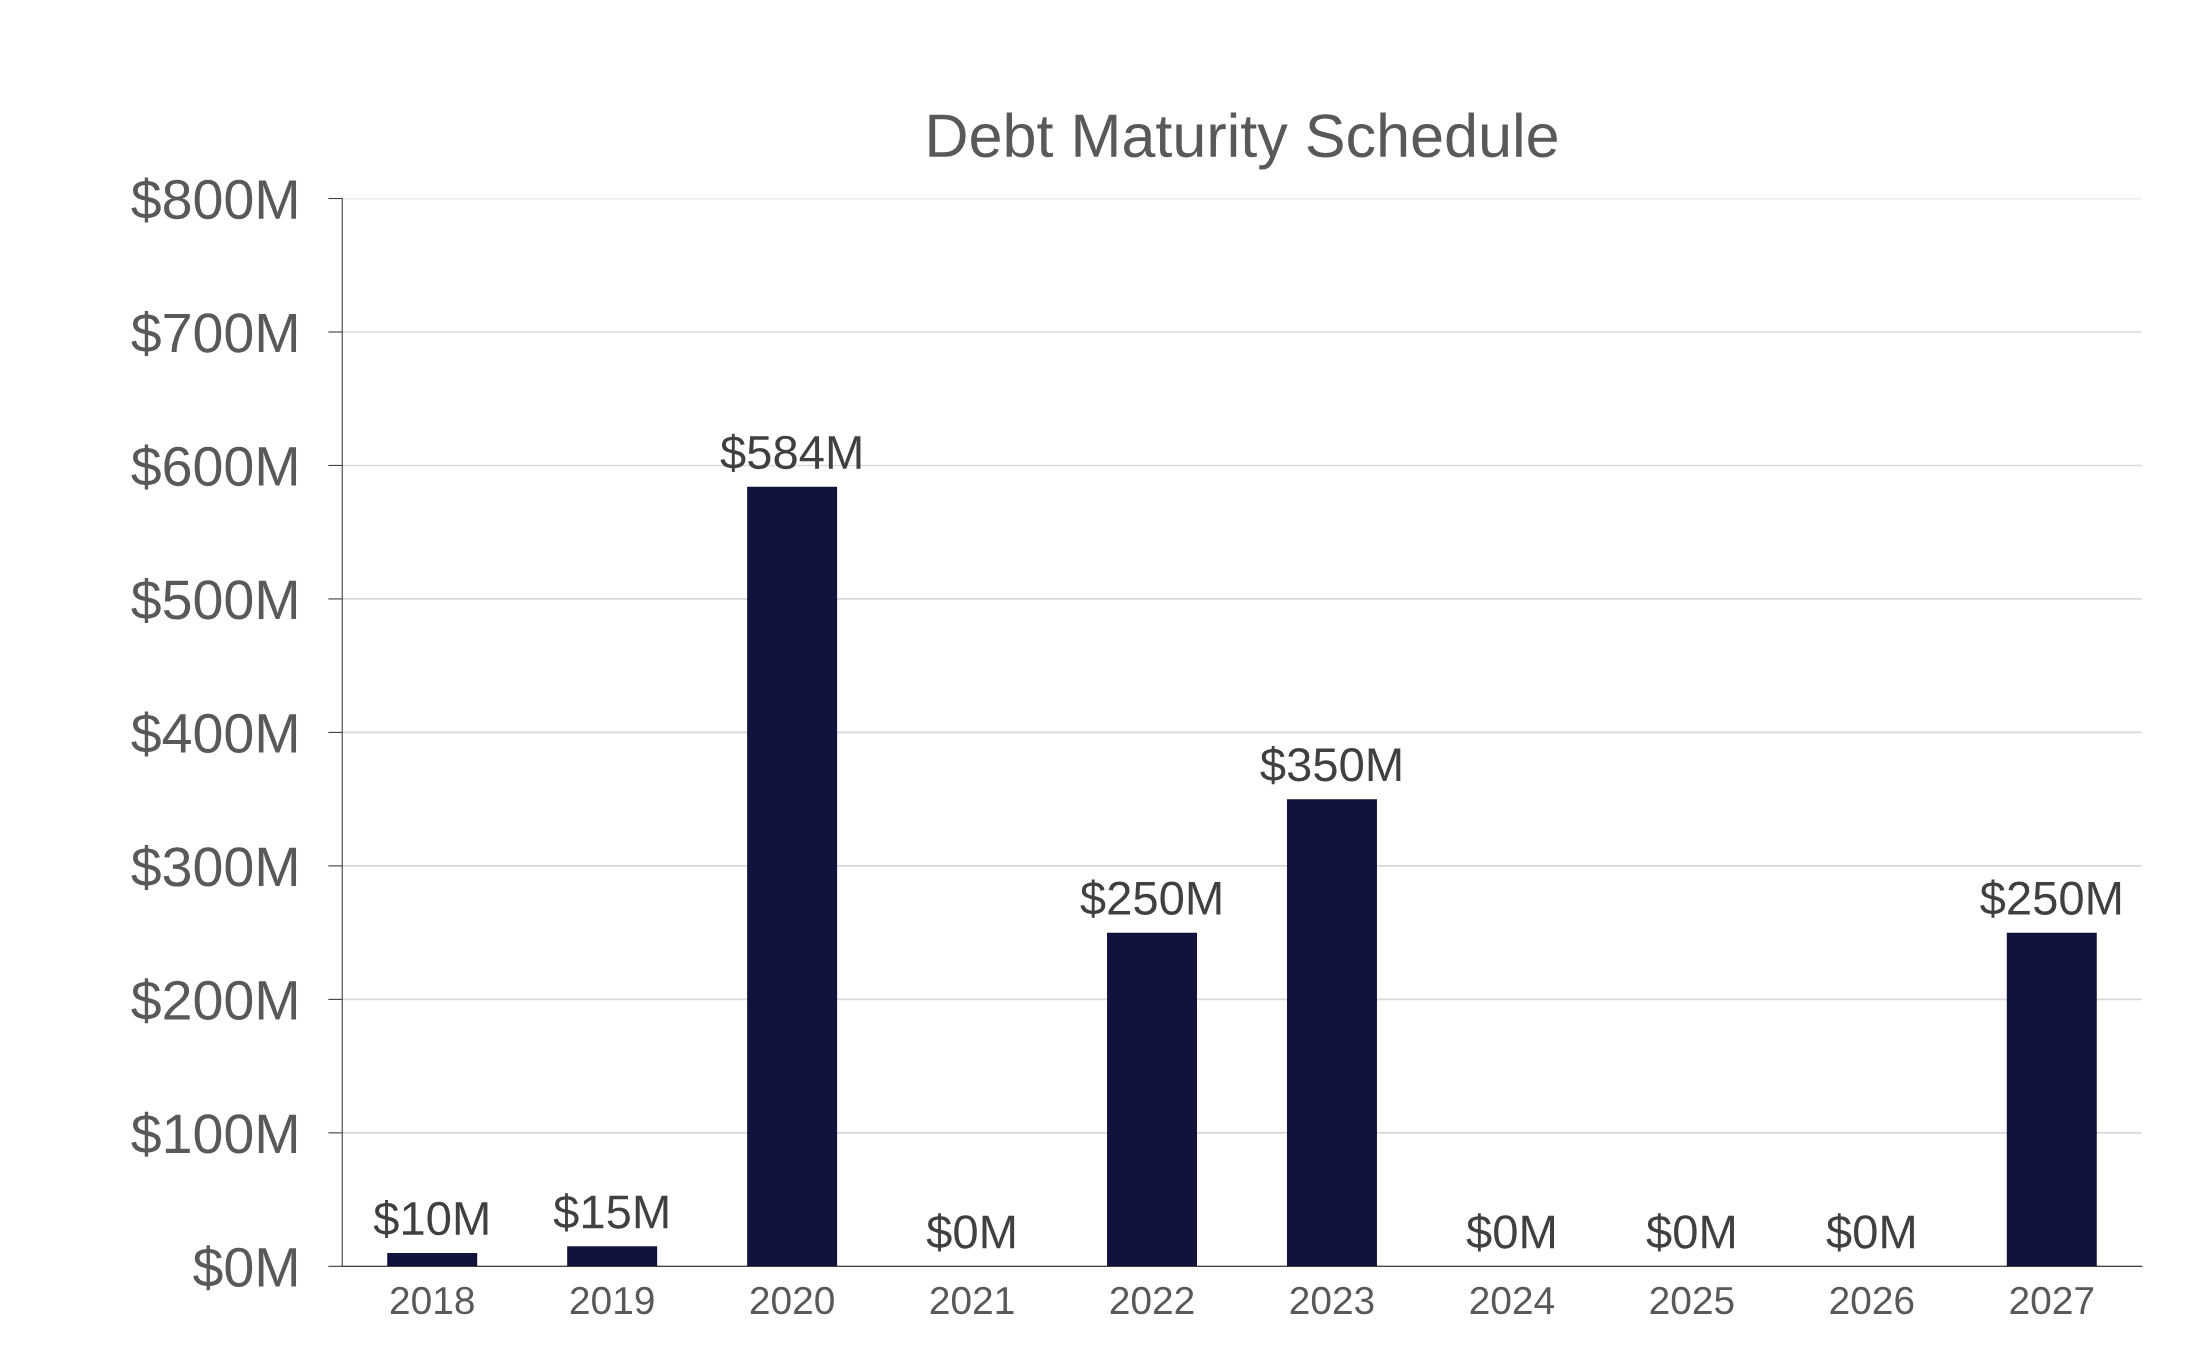 The image size is (2208, 1369). Describe the element at coordinates (790, 452) in the screenshot. I see `data-label: $584M` at that location.